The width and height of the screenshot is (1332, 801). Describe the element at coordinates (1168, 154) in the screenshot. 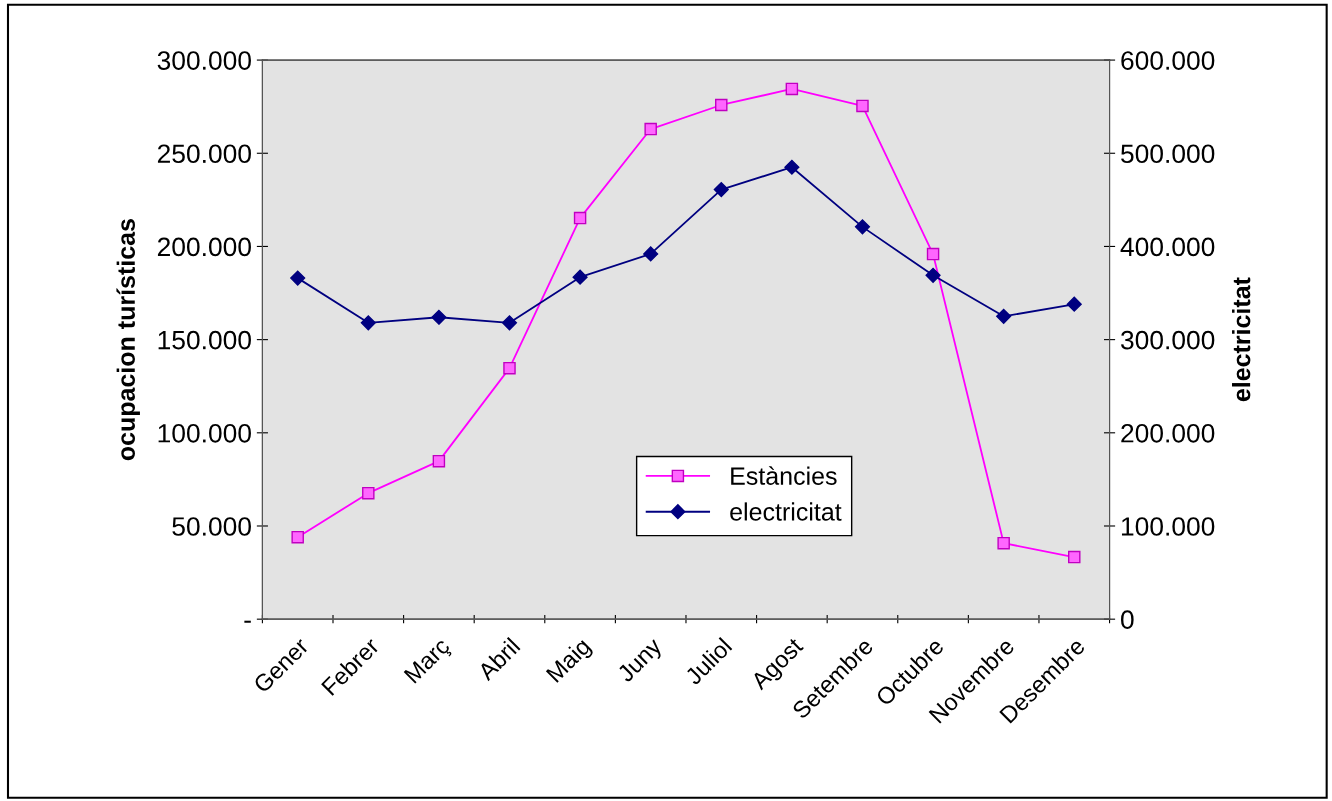

I see `y2-tick-label: 500.000` at that location.